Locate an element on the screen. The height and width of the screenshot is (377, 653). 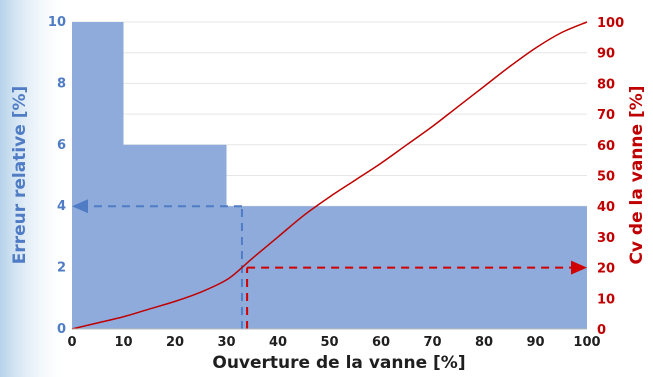
right-tick-label-9: 90 is located at coordinates (606, 54).